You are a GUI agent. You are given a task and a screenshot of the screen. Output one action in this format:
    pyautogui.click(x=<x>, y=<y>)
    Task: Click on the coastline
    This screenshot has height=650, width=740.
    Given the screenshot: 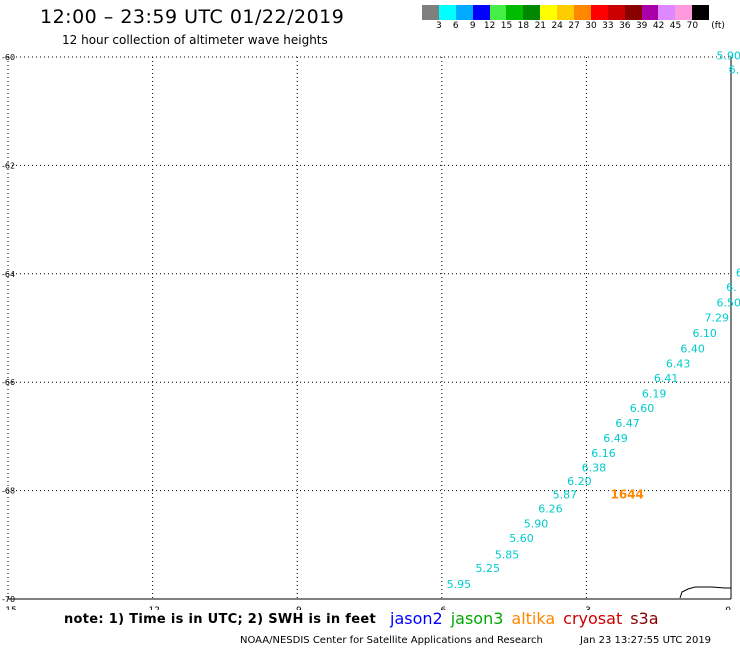 What is the action you would take?
    pyautogui.click(x=705, y=592)
    